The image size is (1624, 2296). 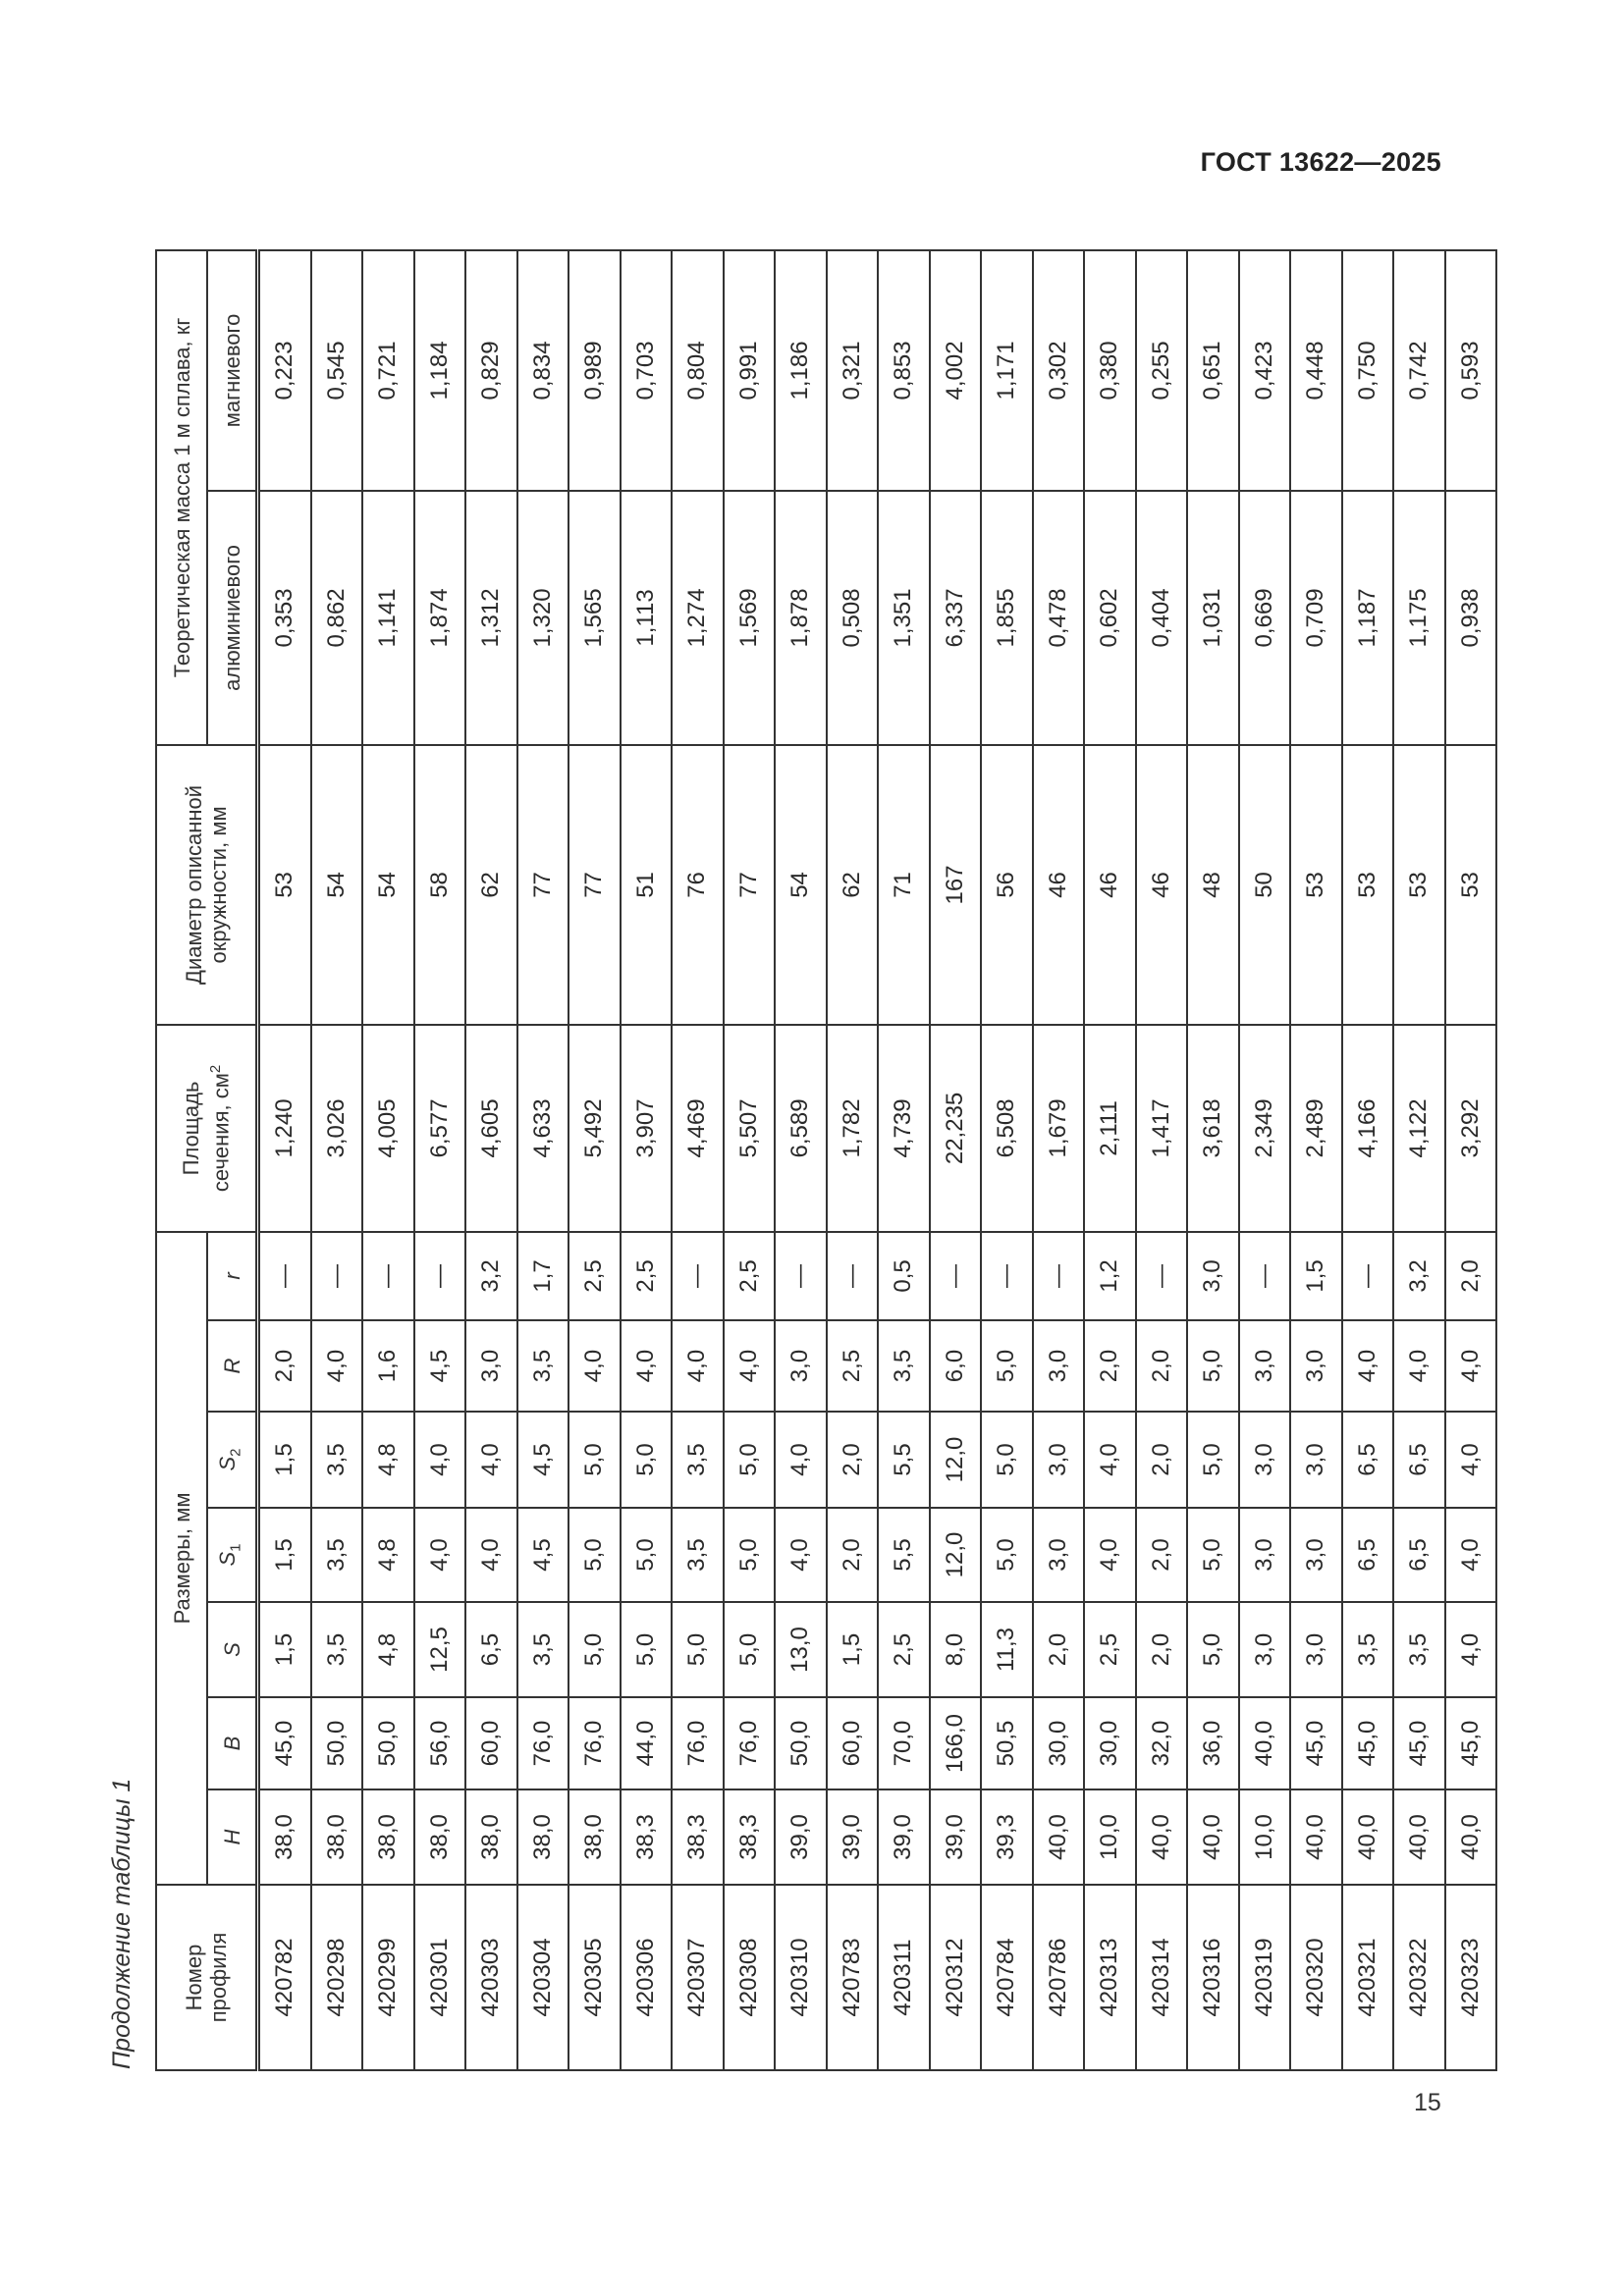 I want to click on cell-h: 39,3, so click(x=1007, y=1837).